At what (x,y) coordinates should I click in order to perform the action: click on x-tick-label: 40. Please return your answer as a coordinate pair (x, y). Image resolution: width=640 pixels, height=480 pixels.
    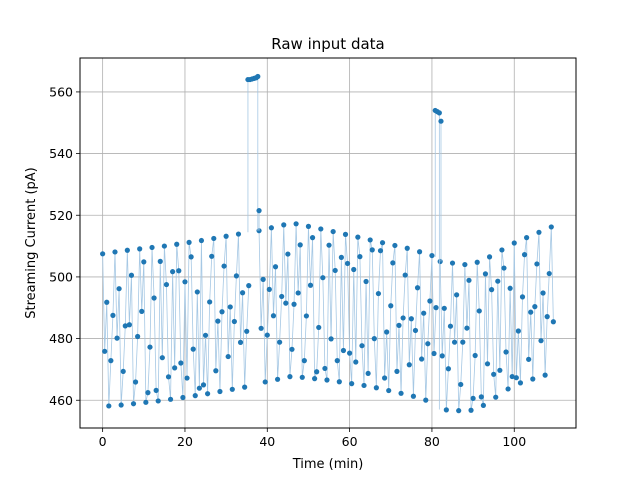
    Looking at the image, I should click on (267, 441).